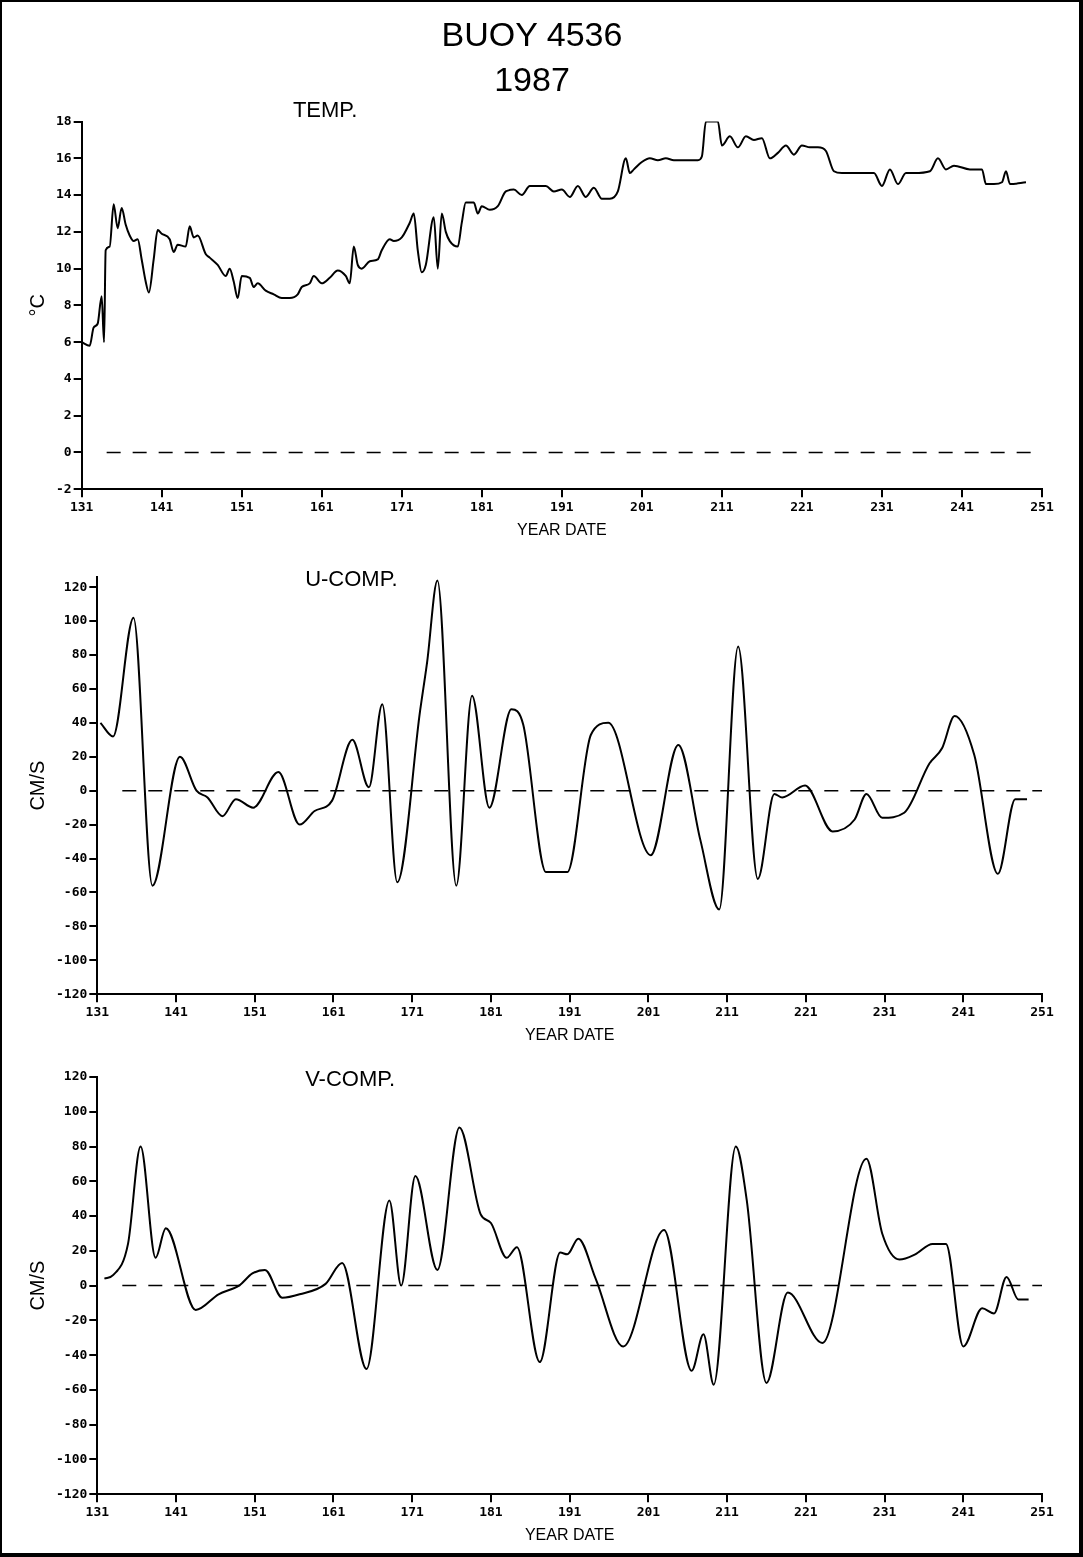 The height and width of the screenshot is (1557, 1083). Describe the element at coordinates (351, 579) in the screenshot. I see `annotation: U-COMP.` at that location.